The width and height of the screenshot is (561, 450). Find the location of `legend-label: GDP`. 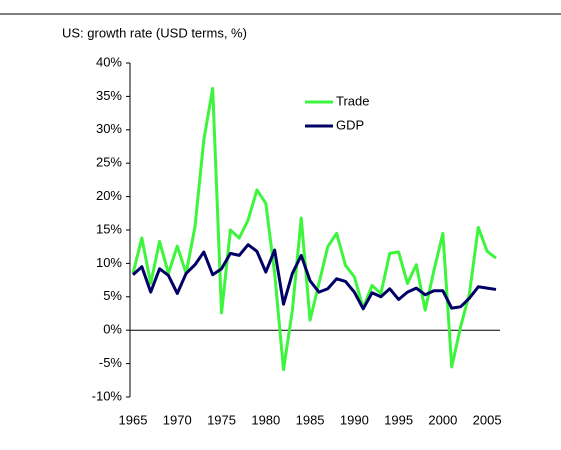

legend-label: GDP is located at coordinates (350, 124).